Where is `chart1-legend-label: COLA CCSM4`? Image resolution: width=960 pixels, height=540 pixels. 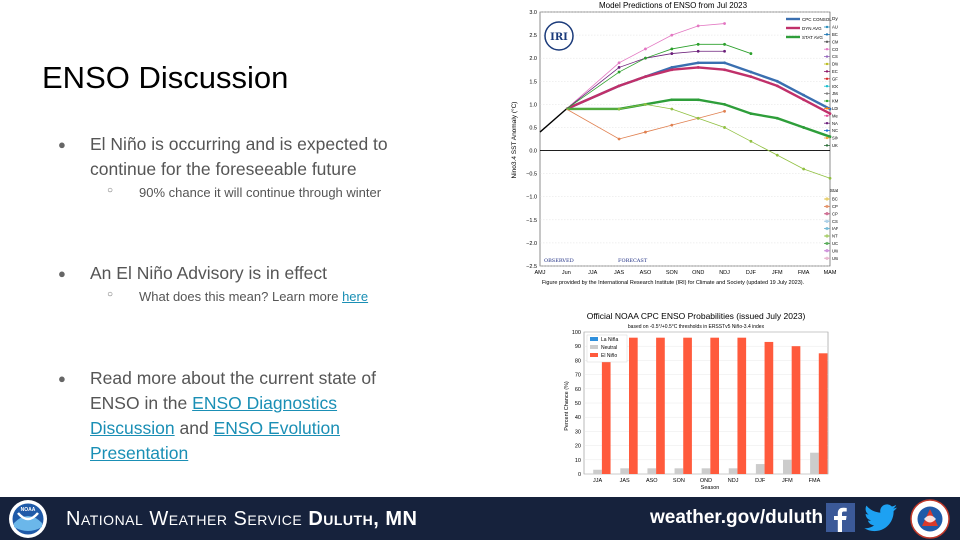 chart1-legend-label: COLA CCSM4 is located at coordinates (835, 49).